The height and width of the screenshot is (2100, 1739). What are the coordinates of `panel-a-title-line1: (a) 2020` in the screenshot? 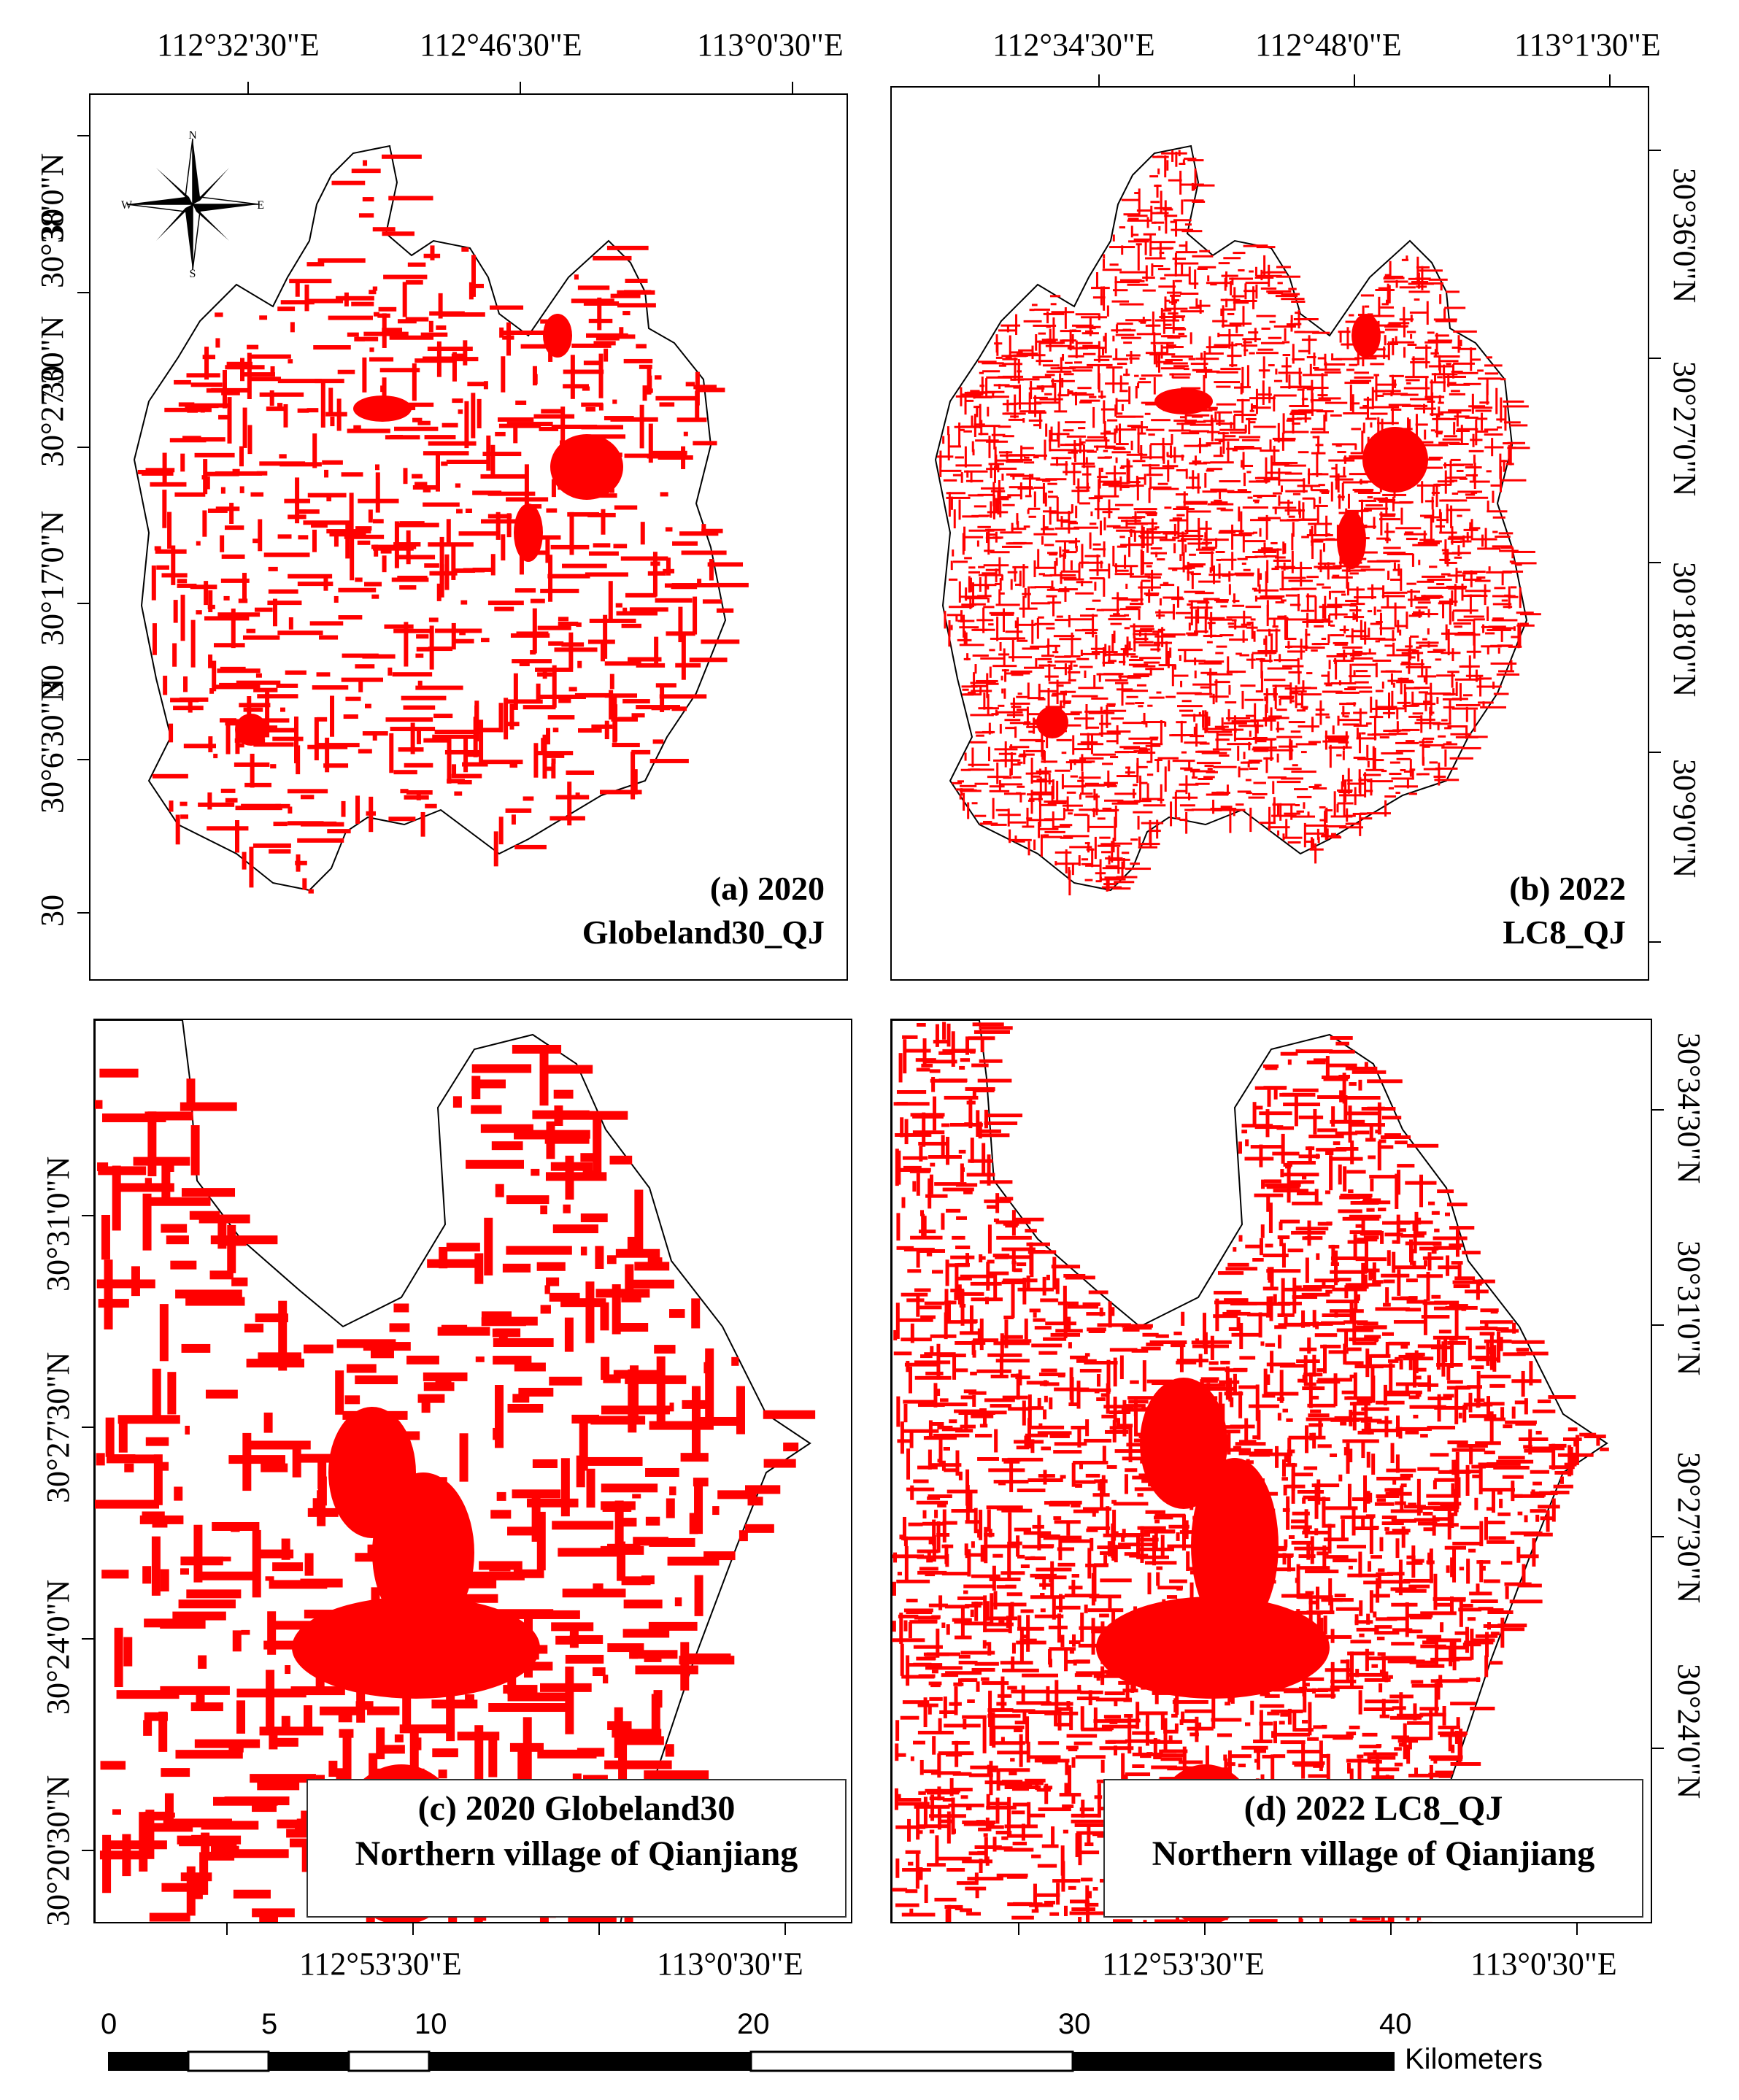 It's located at (767, 889).